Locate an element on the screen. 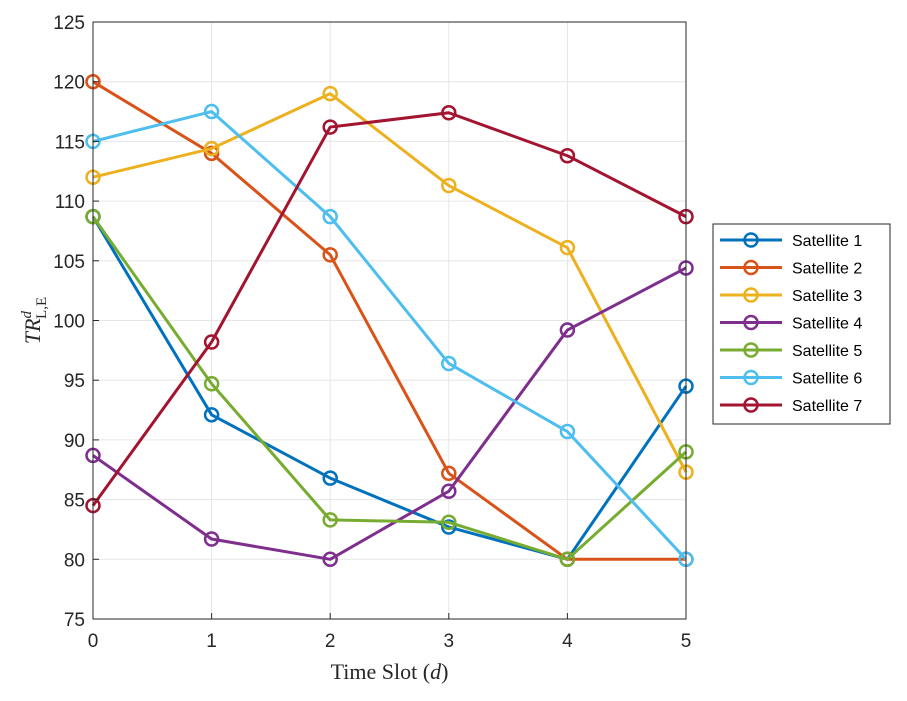 The height and width of the screenshot is (701, 907). legend-item-satellite-3: Satellite 3 is located at coordinates (791, 296).